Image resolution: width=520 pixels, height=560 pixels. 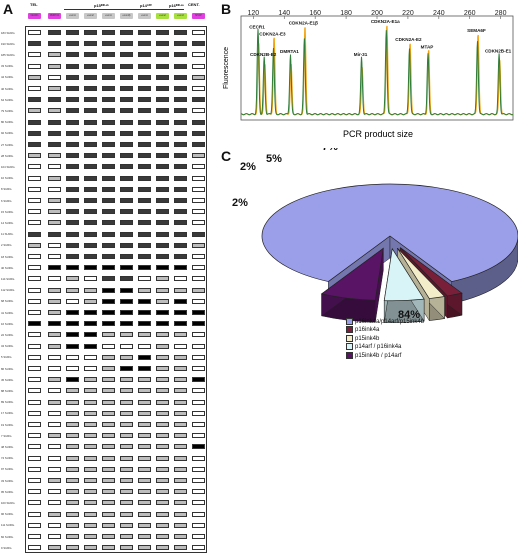 What do you see at coordinates (7, 480) in the screenshot?
I see `row-label: 33 SURG.` at bounding box center [7, 480].